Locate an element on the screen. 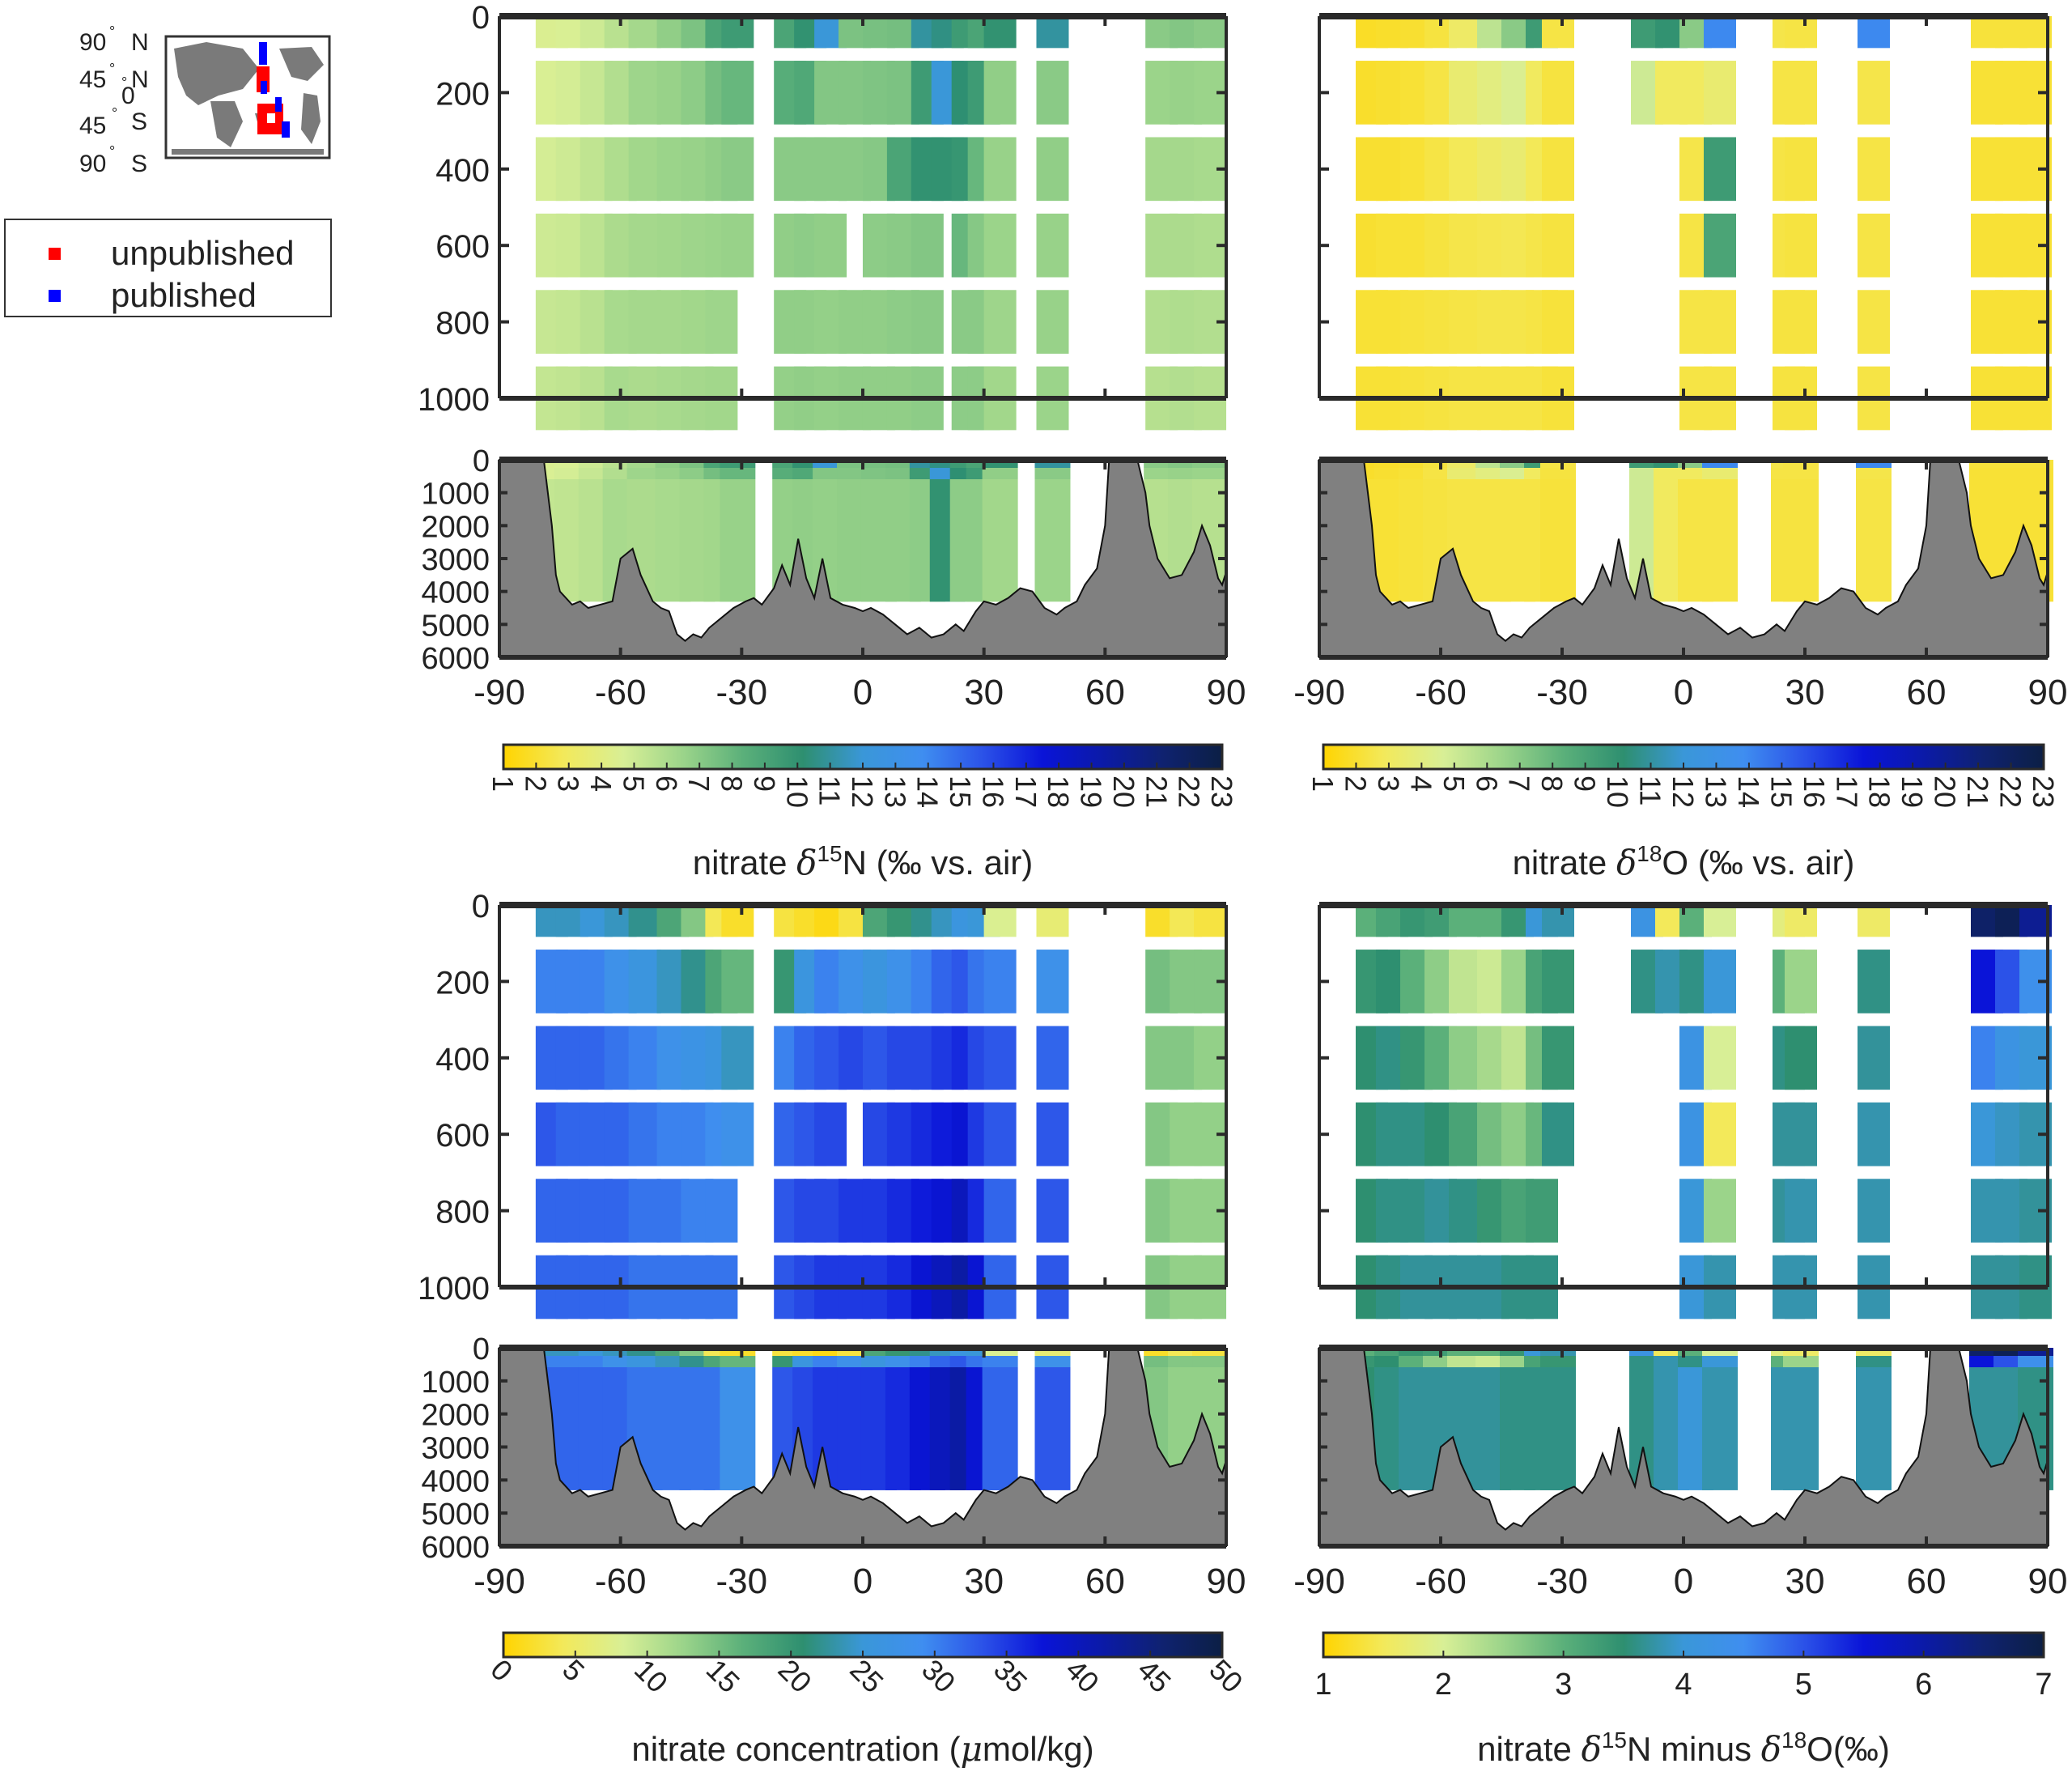 This screenshot has width=2072, height=1789. colorbar-label: nitrate δ15N (‰ vs. air) is located at coordinates (863, 861).